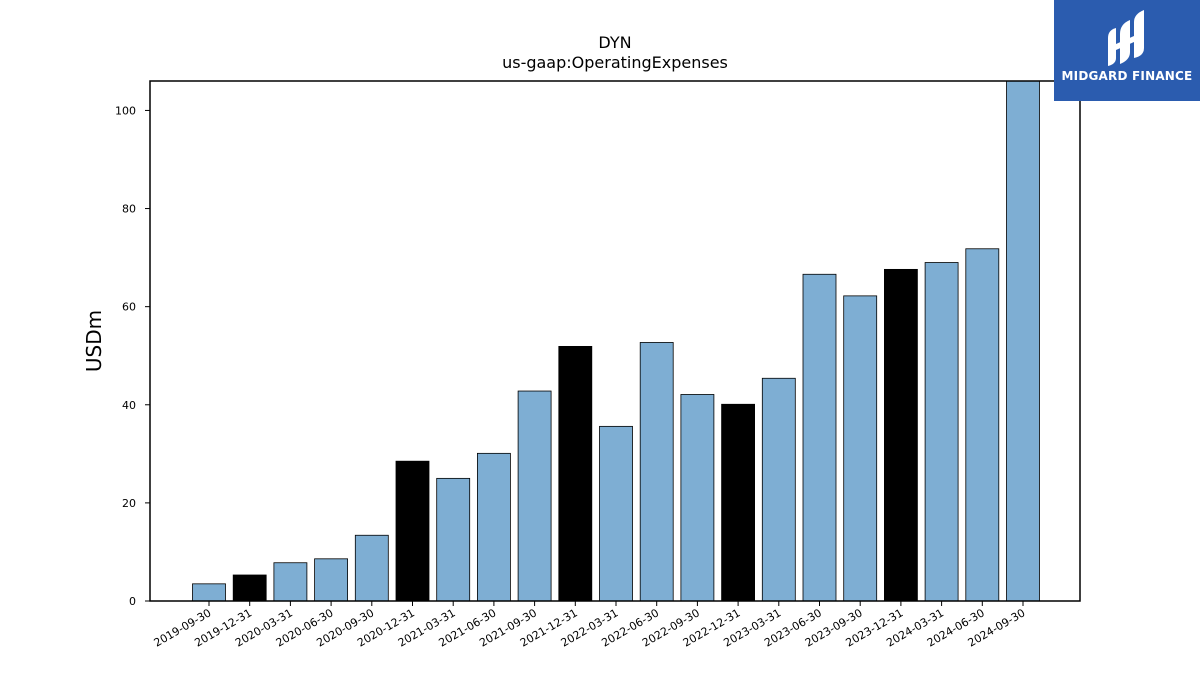 This screenshot has height=675, width=1200. What do you see at coordinates (614, 42) in the screenshot?
I see `chart-title: DYN` at bounding box center [614, 42].